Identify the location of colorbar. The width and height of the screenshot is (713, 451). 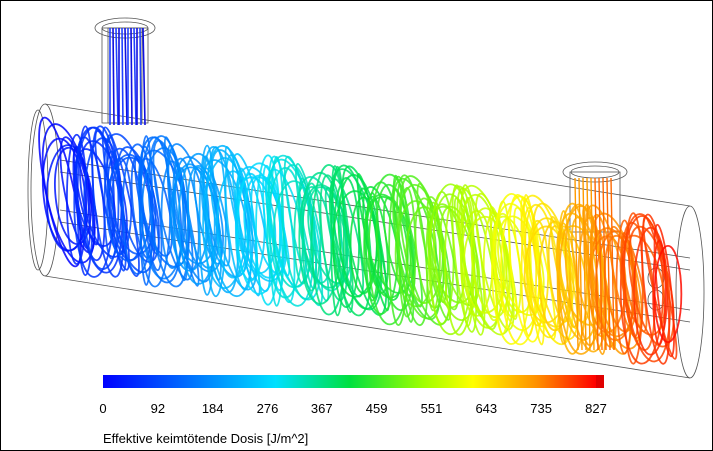
(349, 381).